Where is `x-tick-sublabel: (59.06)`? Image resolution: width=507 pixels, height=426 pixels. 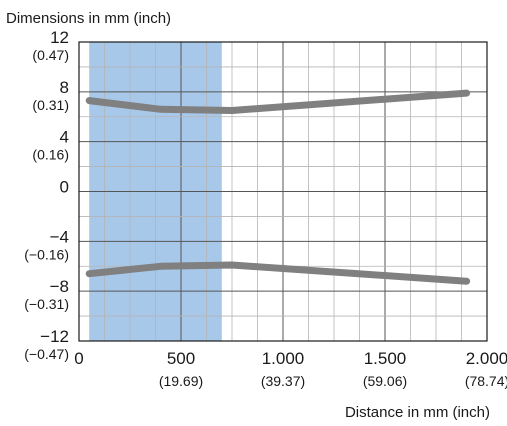 x-tick-sublabel: (59.06) is located at coordinates (385, 381).